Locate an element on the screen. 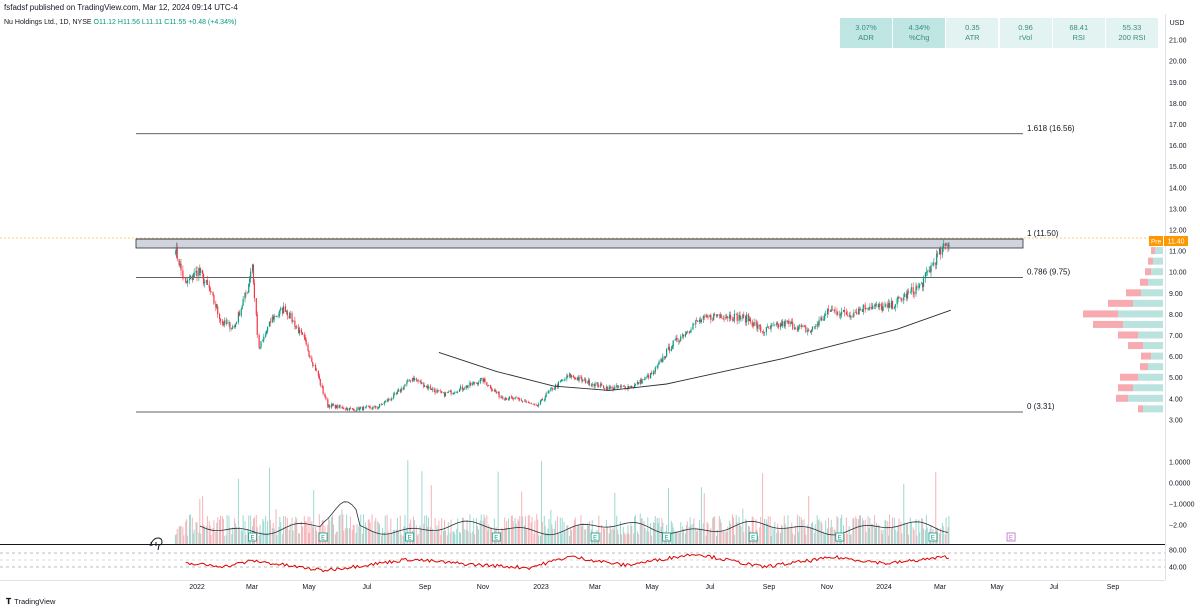 Image resolution: width=1200 pixels, height=611 pixels. time-axis-label: Nov is located at coordinates (827, 587).